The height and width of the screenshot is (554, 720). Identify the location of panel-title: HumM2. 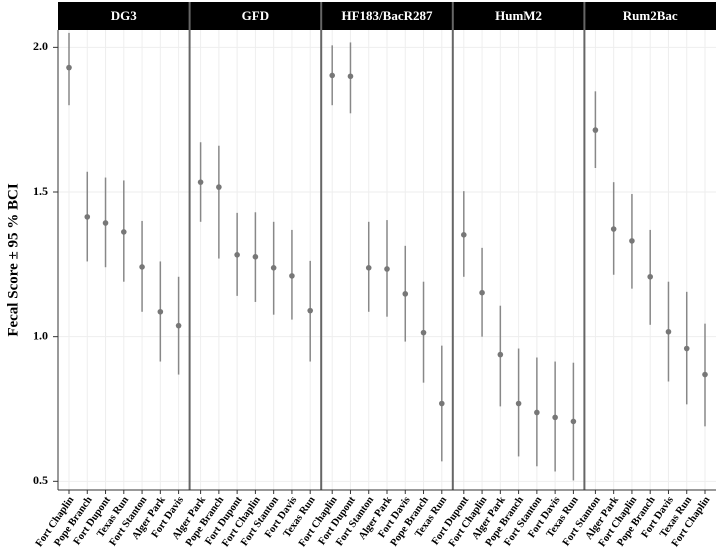
(518, 15).